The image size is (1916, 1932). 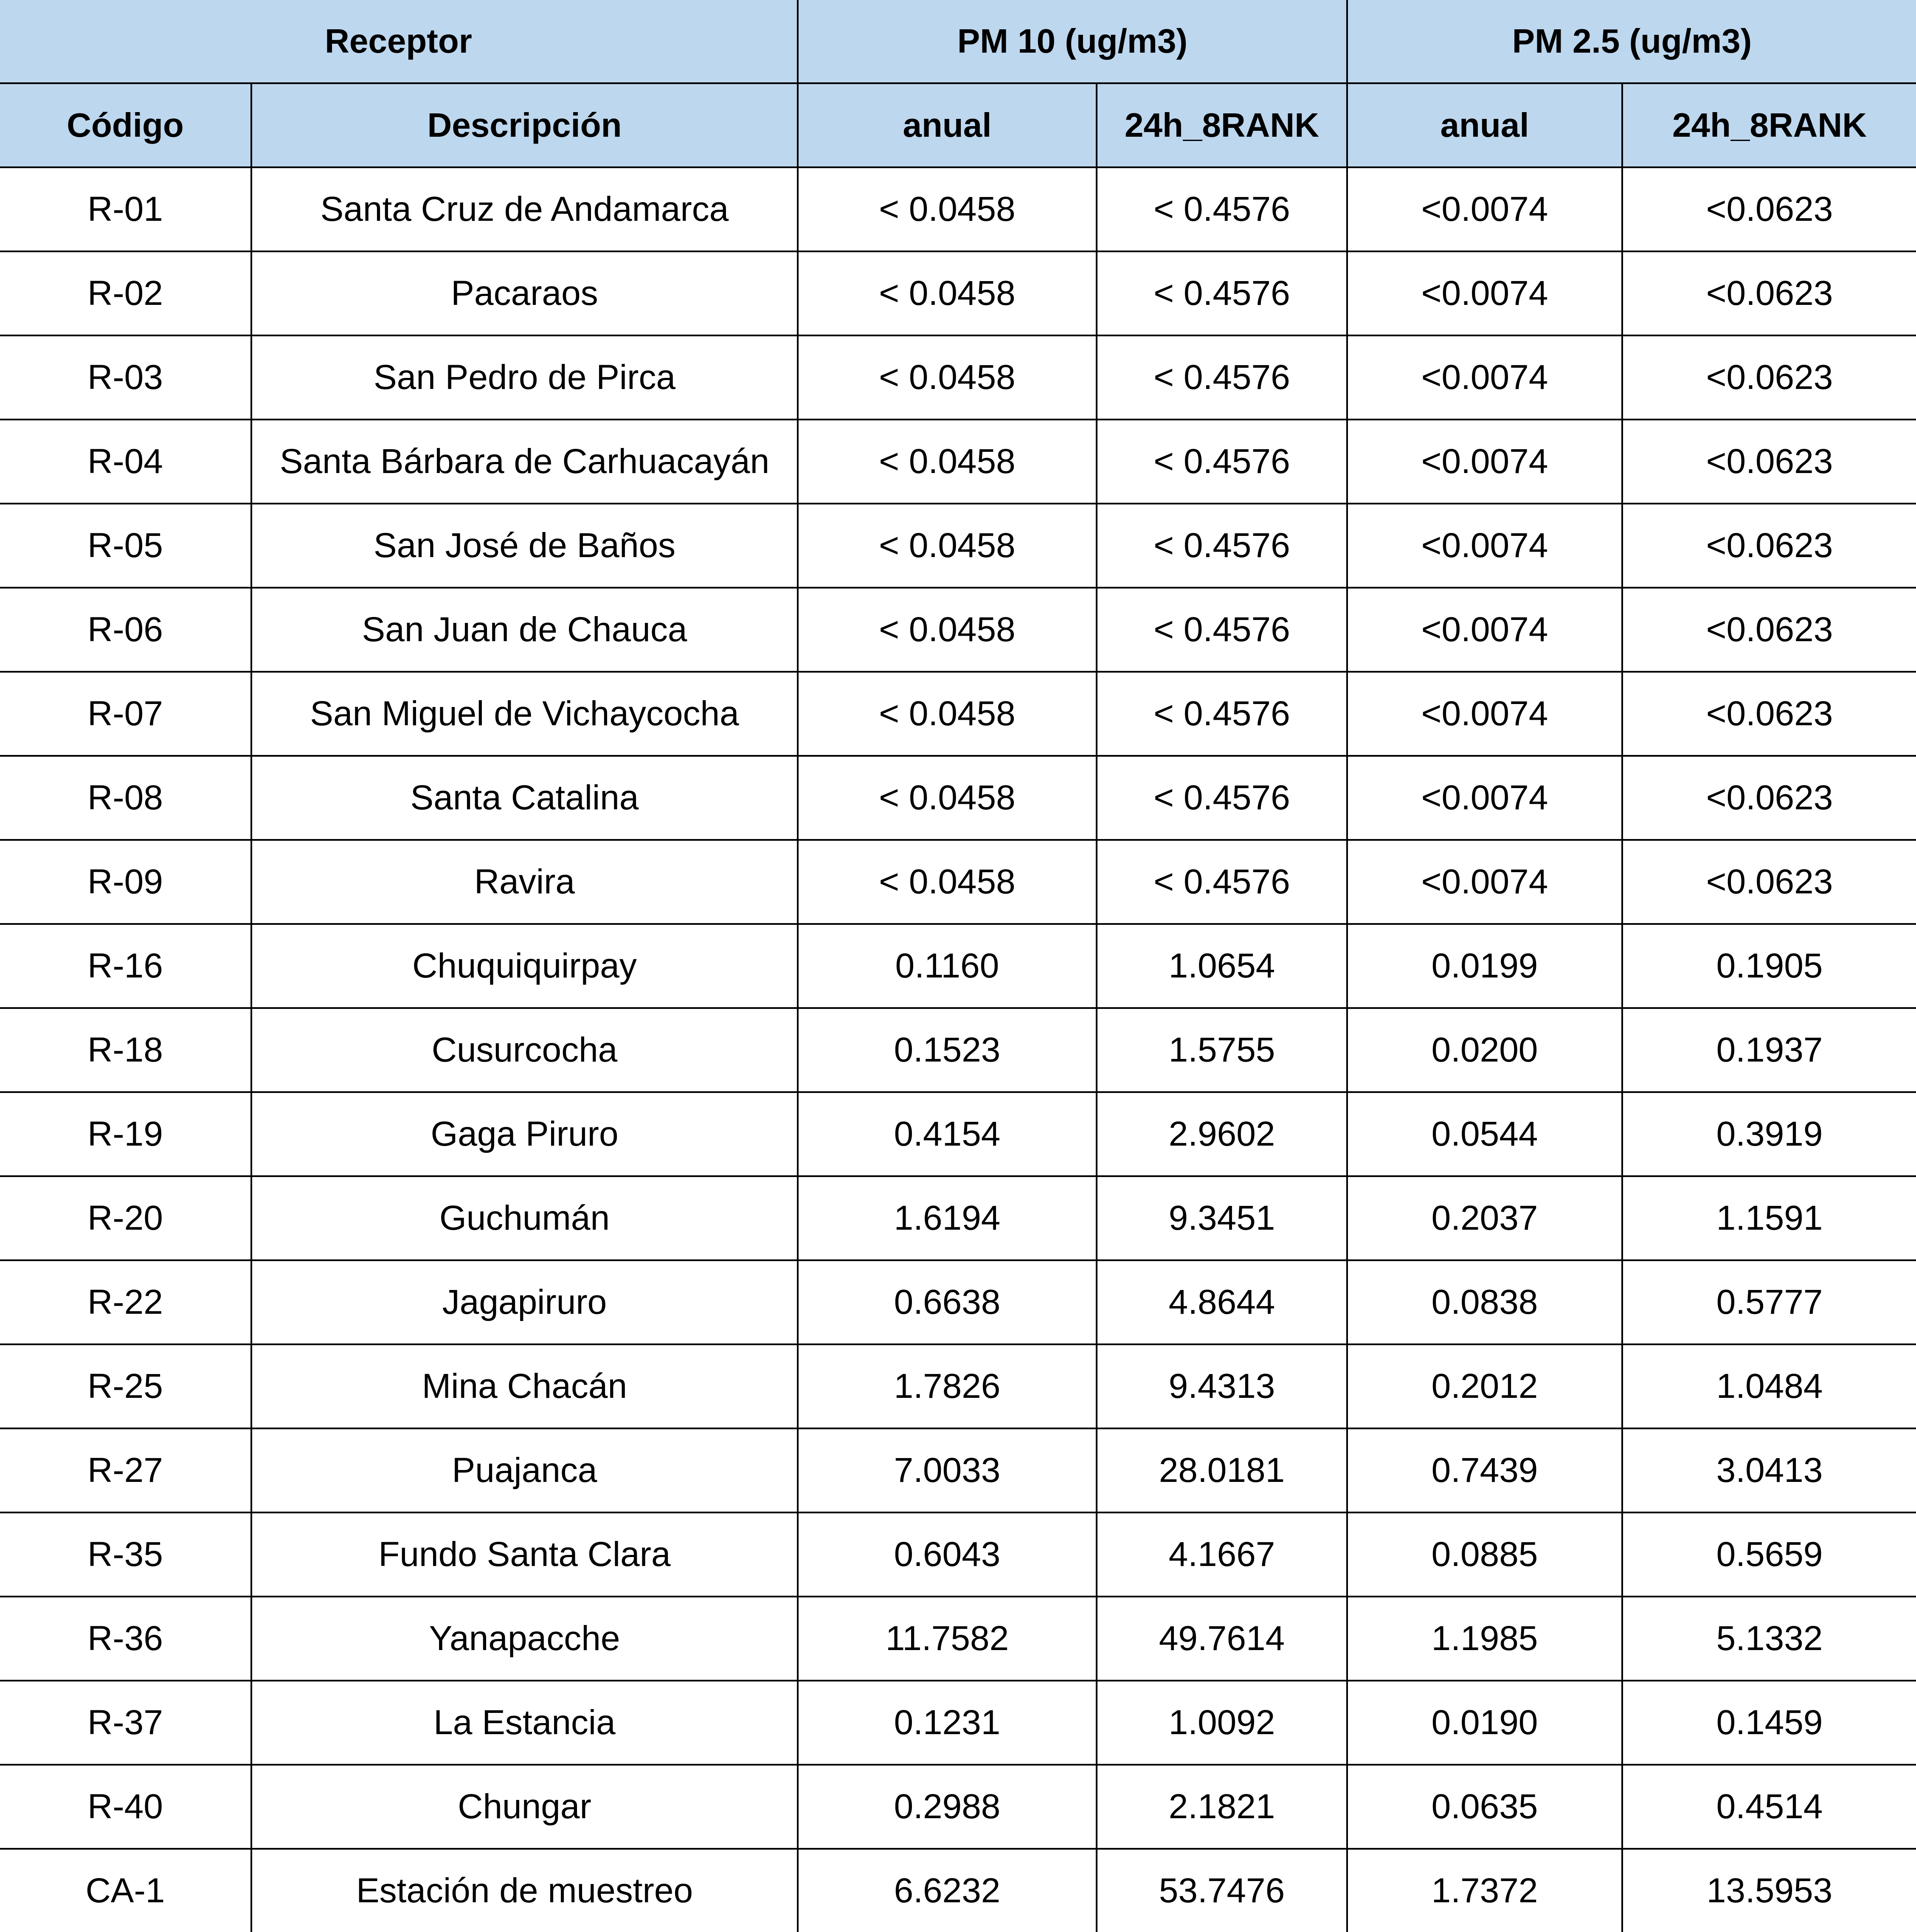 What do you see at coordinates (524, 1638) in the screenshot?
I see `cell-descripcion: Yanapacche` at bounding box center [524, 1638].